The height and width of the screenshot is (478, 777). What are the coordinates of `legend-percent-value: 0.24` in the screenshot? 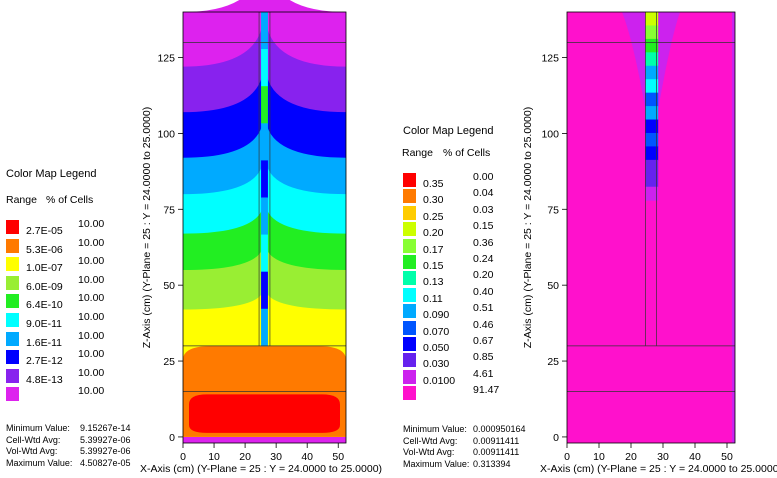 It's located at (483, 259).